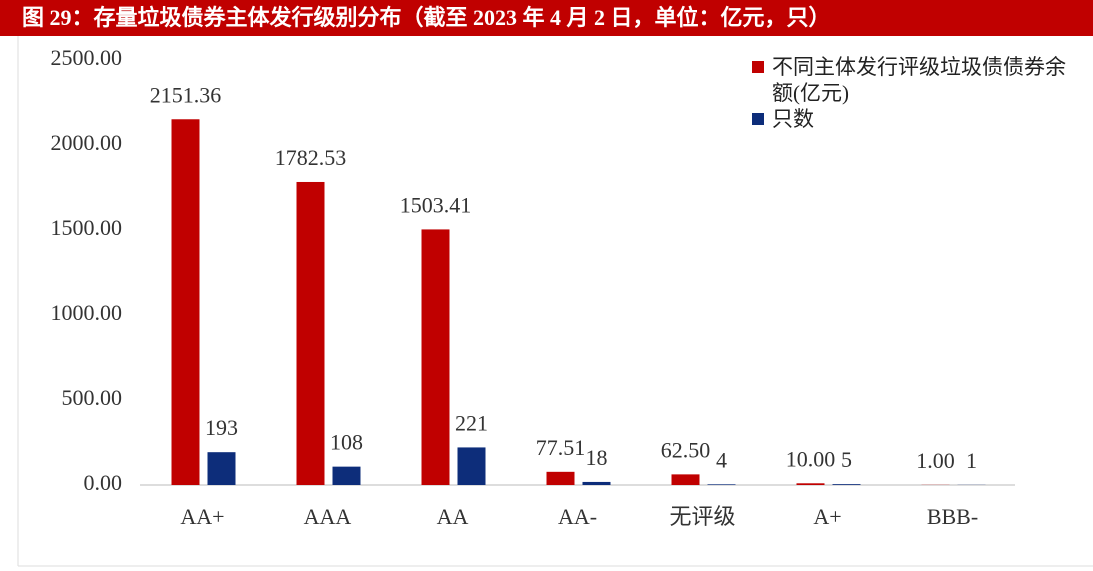 This screenshot has height=571, width=1093. I want to click on x-tick-label: BBB-, so click(952, 516).